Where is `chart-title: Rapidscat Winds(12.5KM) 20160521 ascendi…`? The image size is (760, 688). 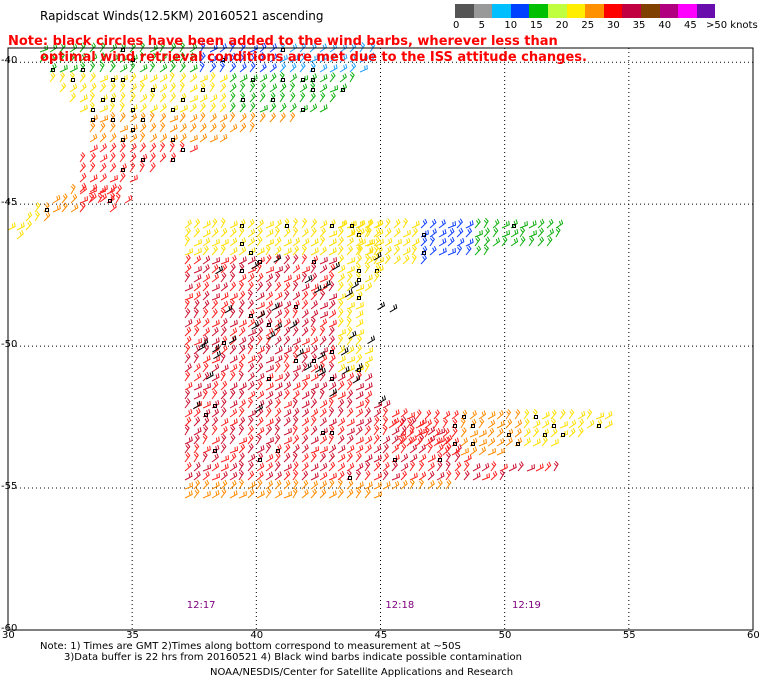
chart-title: Rapidscat Winds(12.5KM) 20160521 ascendi… is located at coordinates (182, 16).